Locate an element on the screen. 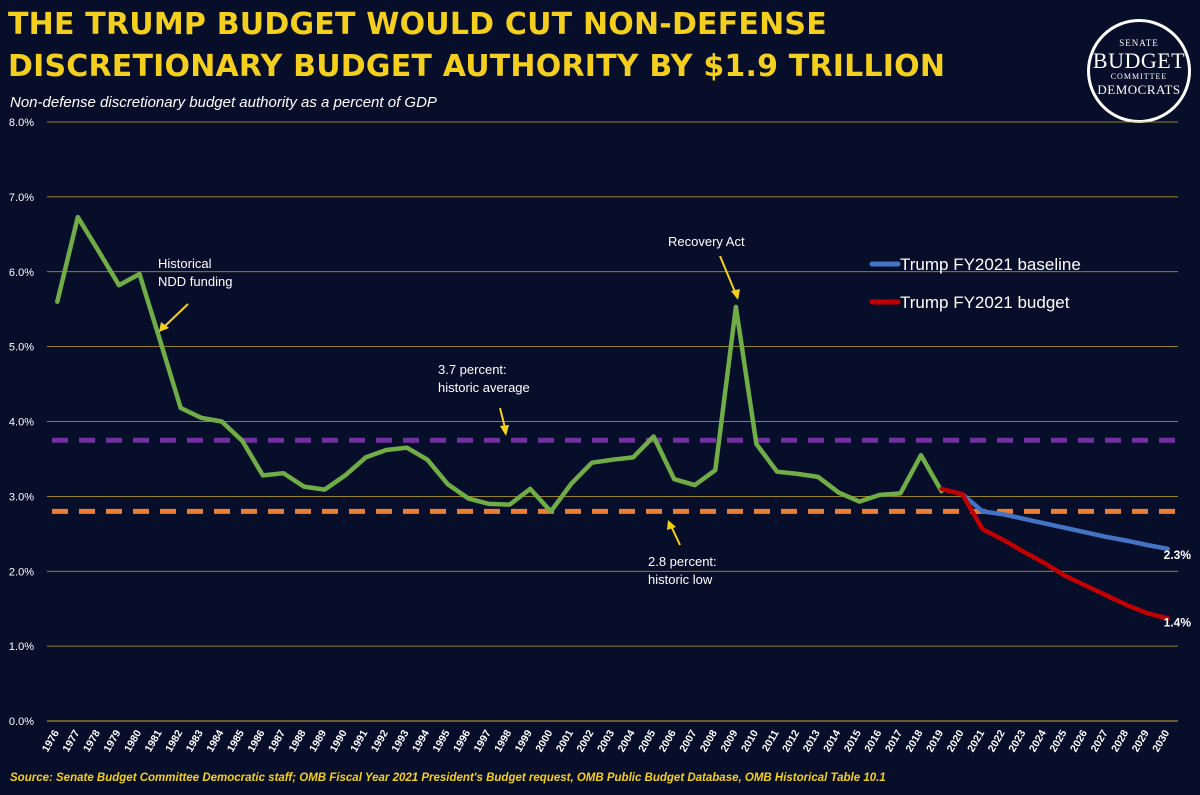 The width and height of the screenshot is (1200, 795). x-tick-label: 1979 is located at coordinates (112, 741).